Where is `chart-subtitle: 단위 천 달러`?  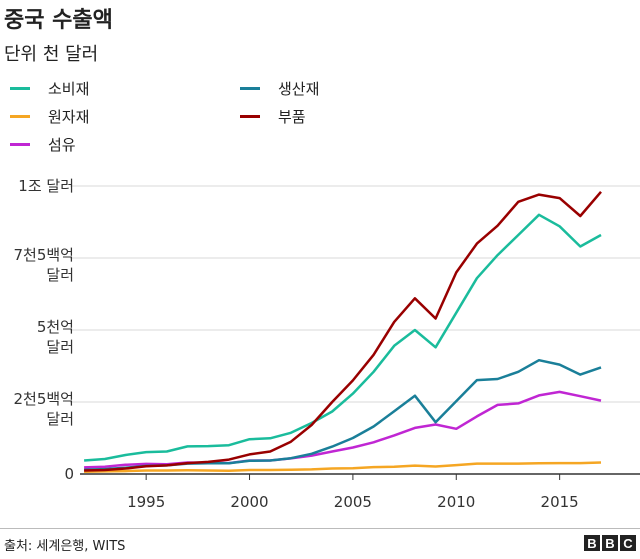
chart-subtitle: 단위 천 달러 is located at coordinates (51, 54).